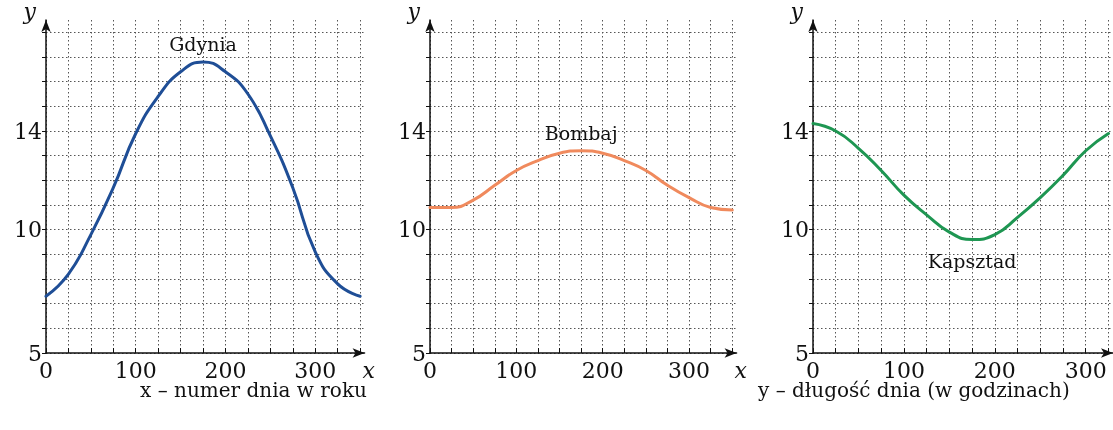 The image size is (1113, 430). I want to click on x-tick-label: 200, so click(602, 370).